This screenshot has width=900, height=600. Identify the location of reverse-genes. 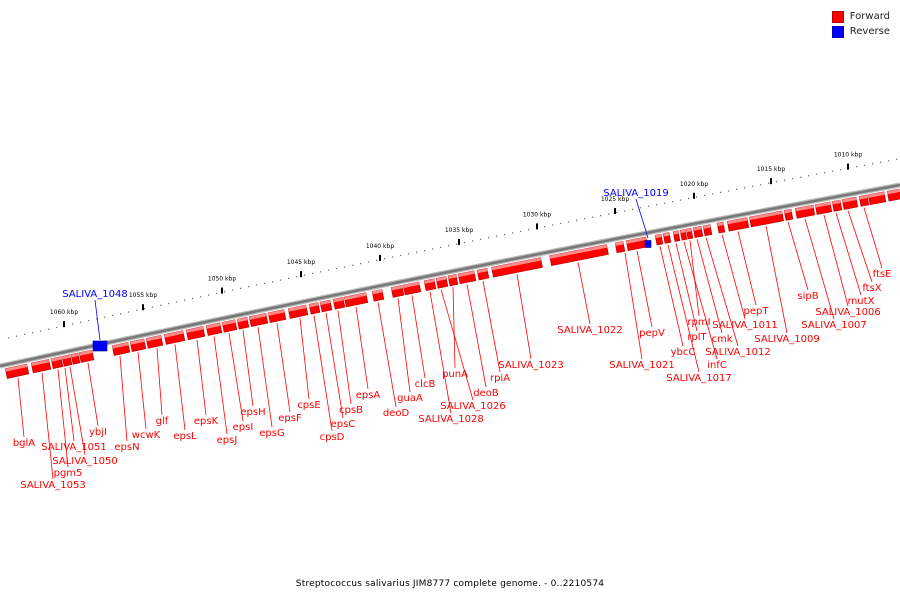
(372, 296).